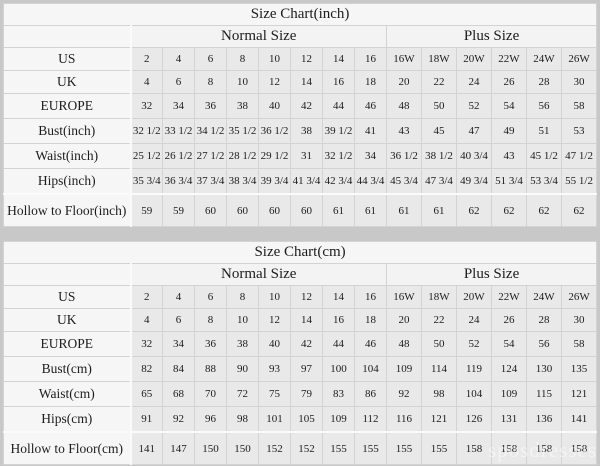 The width and height of the screenshot is (600, 466). I want to click on row-label: Hips(cm), so click(67, 419).